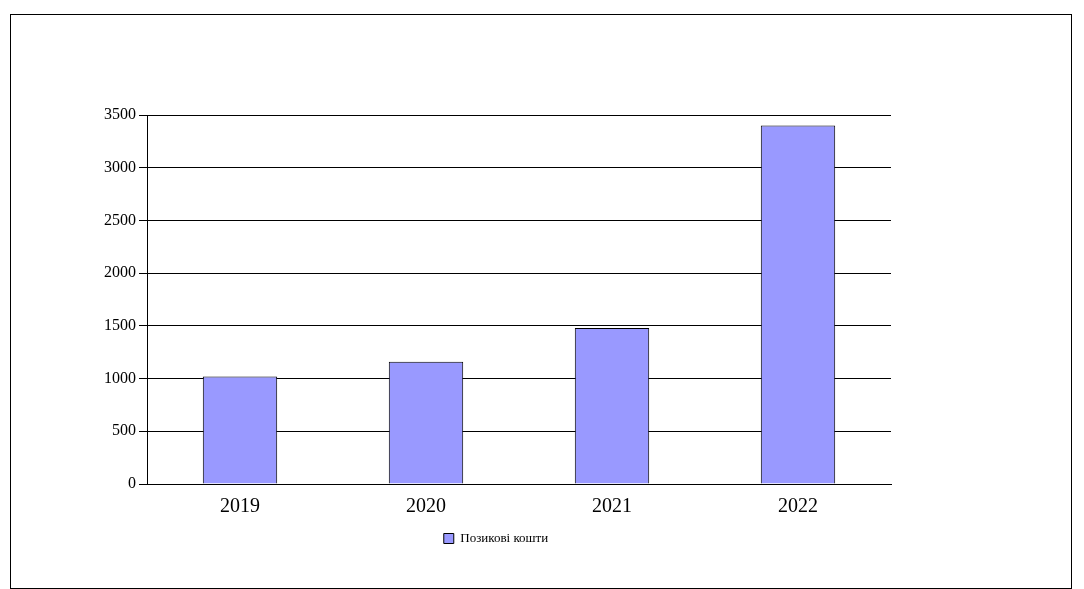 The image size is (1084, 589). Describe the element at coordinates (612, 505) in the screenshot. I see `x-tick-label: 2021` at that location.